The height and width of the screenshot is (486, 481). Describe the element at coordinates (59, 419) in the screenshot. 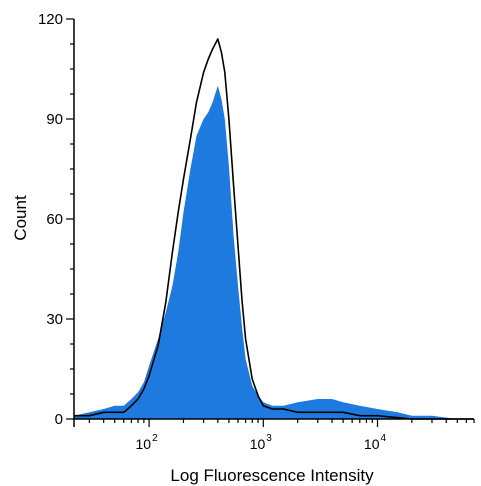

I see `y-tick-label: 0` at that location.